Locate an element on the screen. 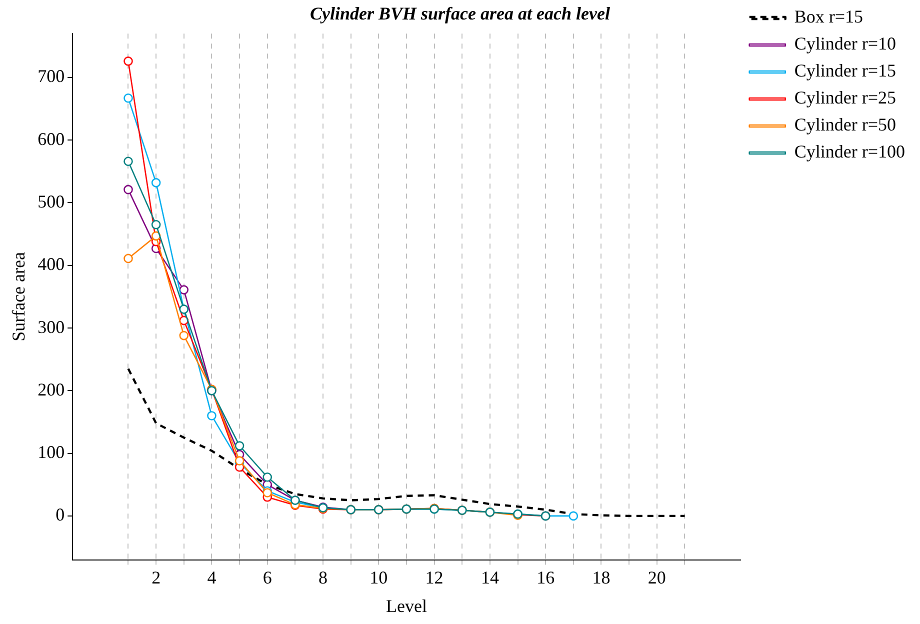 Image resolution: width=920 pixels, height=624 pixels. y-axis-title: Surface area is located at coordinates (18, 297).